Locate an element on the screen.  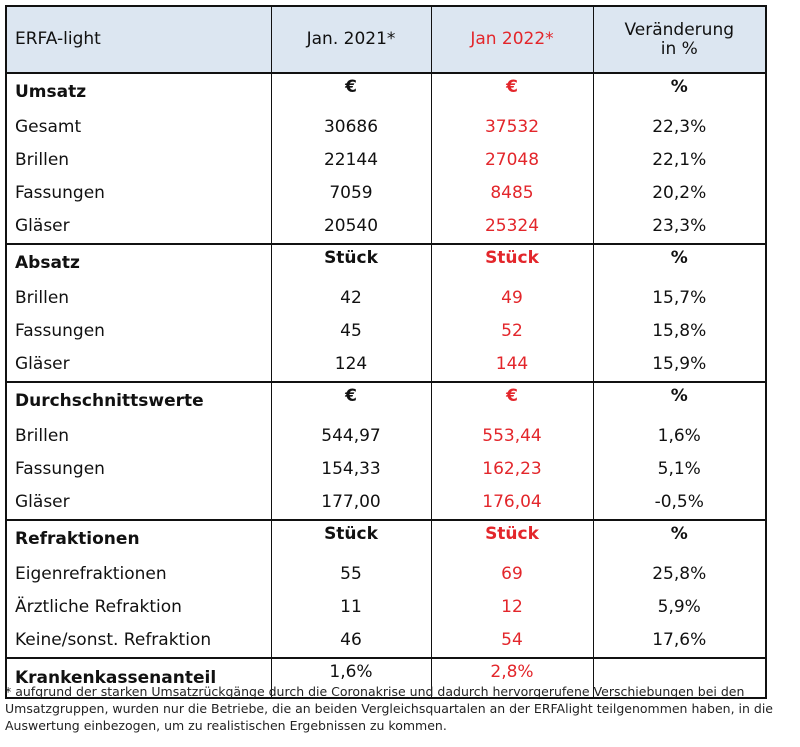
value-cell: 22,1% is located at coordinates (679, 160).